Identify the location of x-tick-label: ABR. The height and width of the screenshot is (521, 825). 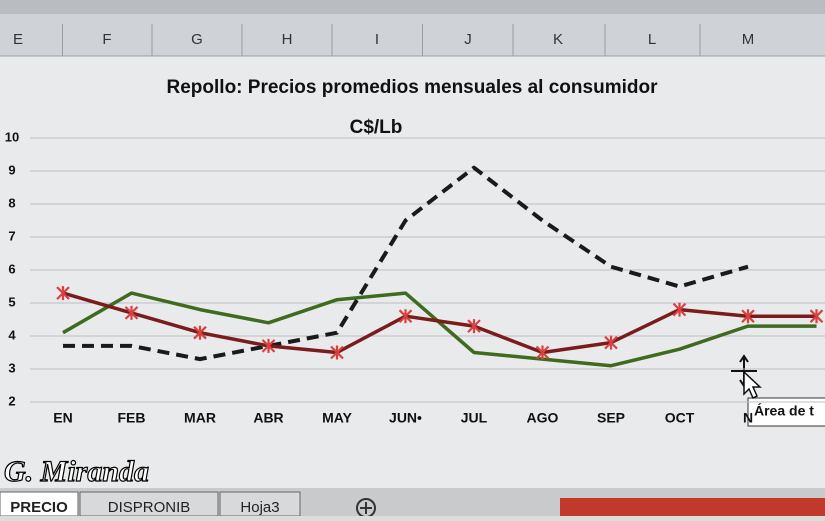
(268, 418).